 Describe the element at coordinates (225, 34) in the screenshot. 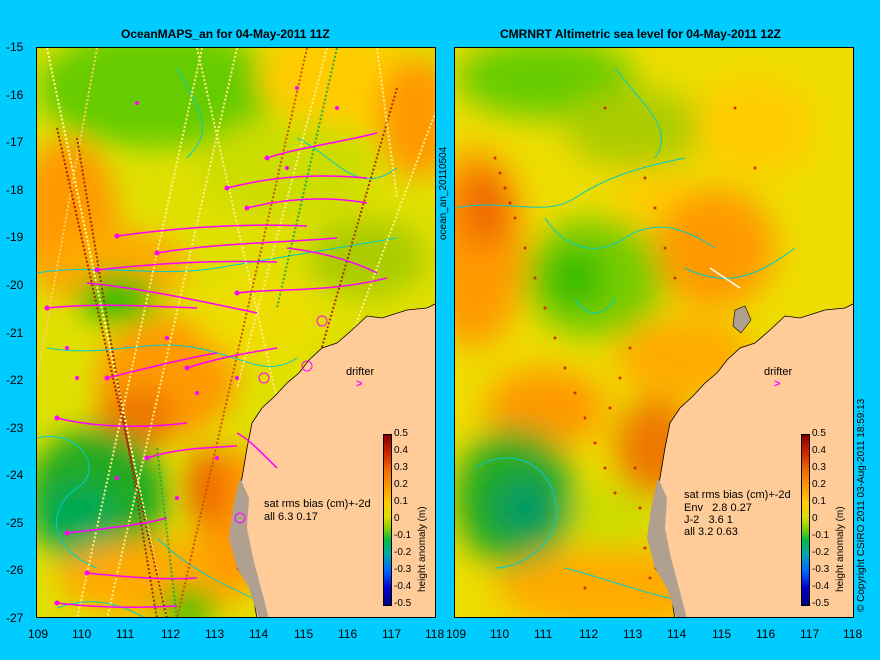

I see `left-title: OceanMAPS_an for 04-May-2011 11Z` at that location.